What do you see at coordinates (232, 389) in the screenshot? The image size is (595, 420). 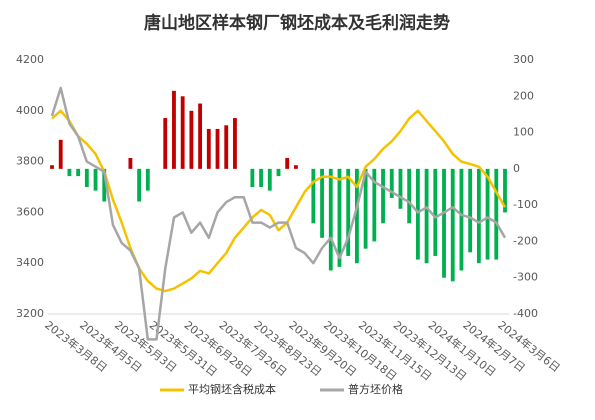 I see `legend-label: 平均钢坯含税成本` at bounding box center [232, 389].